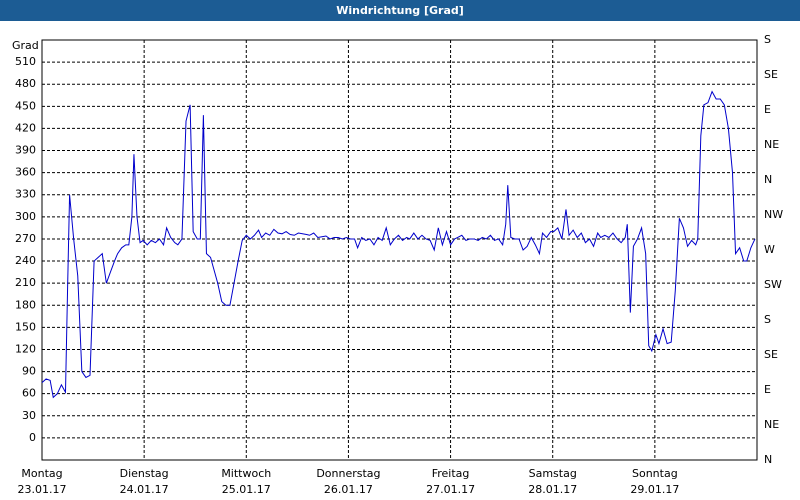 The width and height of the screenshot is (800, 500). Describe the element at coordinates (25, 83) in the screenshot. I see `y-tick-label: 480` at that location.